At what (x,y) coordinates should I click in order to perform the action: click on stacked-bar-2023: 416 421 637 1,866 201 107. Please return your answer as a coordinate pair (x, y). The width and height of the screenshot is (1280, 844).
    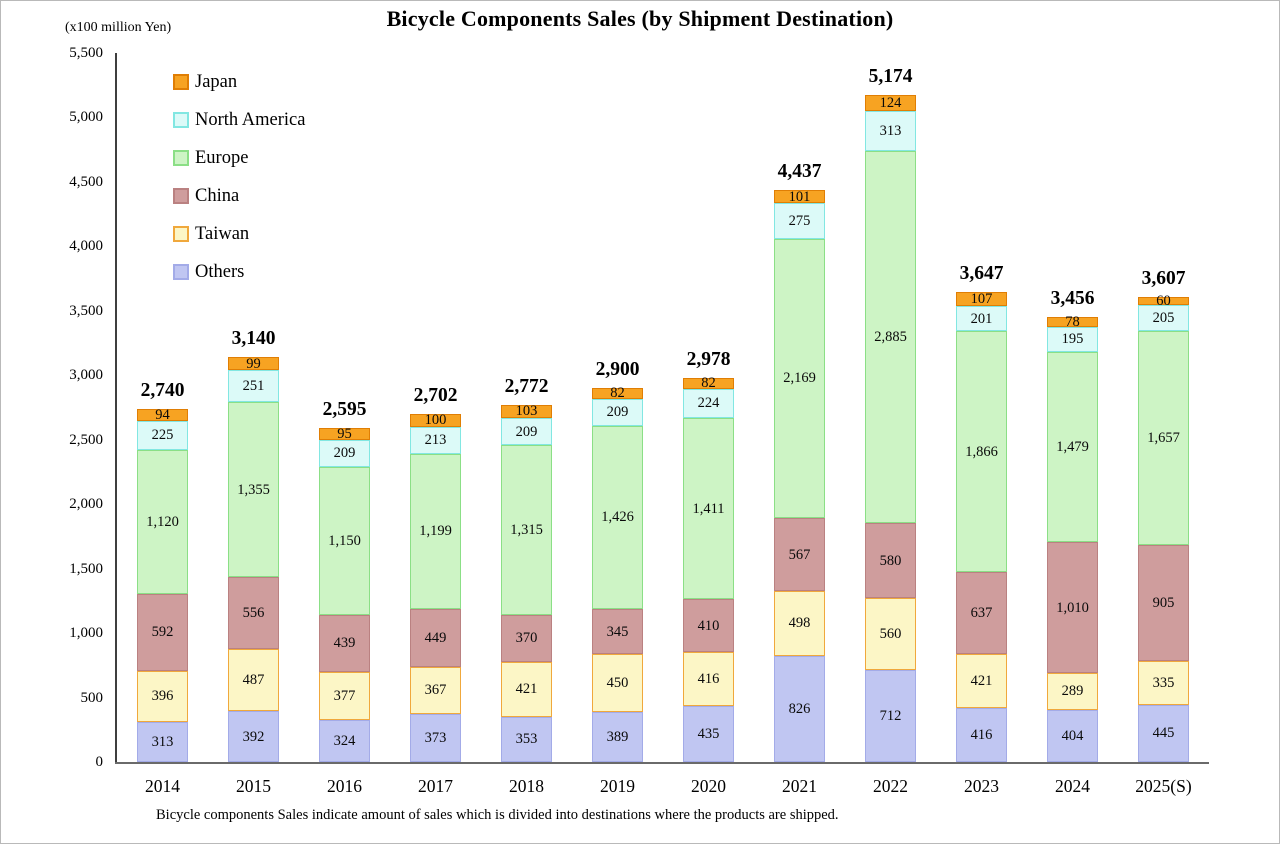
    Looking at the image, I should click on (981, 407).